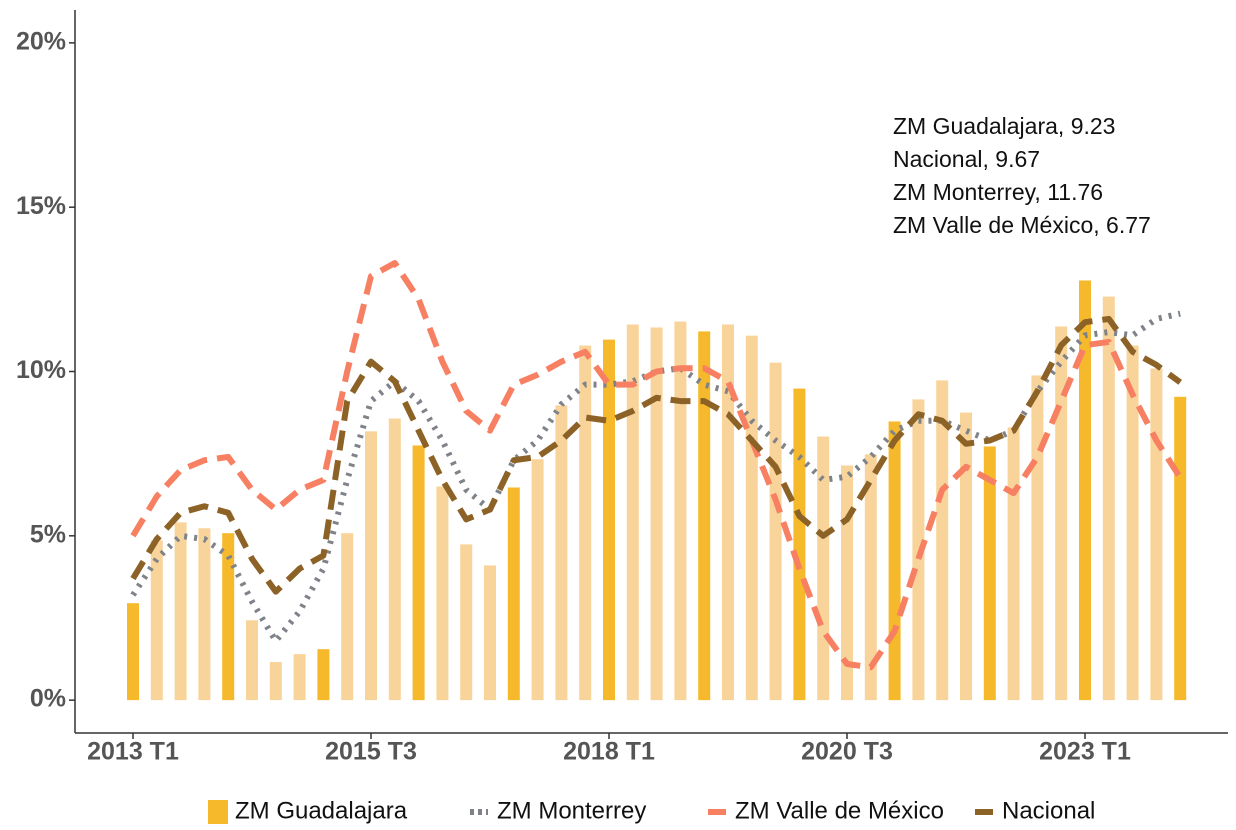 The height and width of the screenshot is (830, 1236). What do you see at coordinates (1048, 810) in the screenshot?
I see `legend-label: Nacional` at bounding box center [1048, 810].